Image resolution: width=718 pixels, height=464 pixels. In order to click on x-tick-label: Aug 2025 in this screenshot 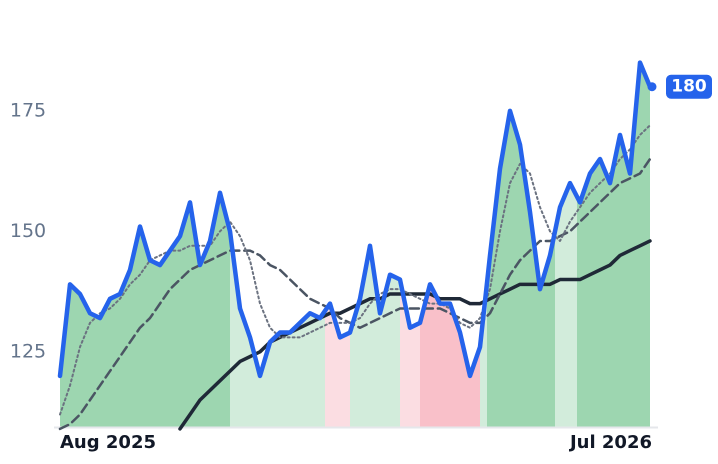, I will do `click(108, 442)`.